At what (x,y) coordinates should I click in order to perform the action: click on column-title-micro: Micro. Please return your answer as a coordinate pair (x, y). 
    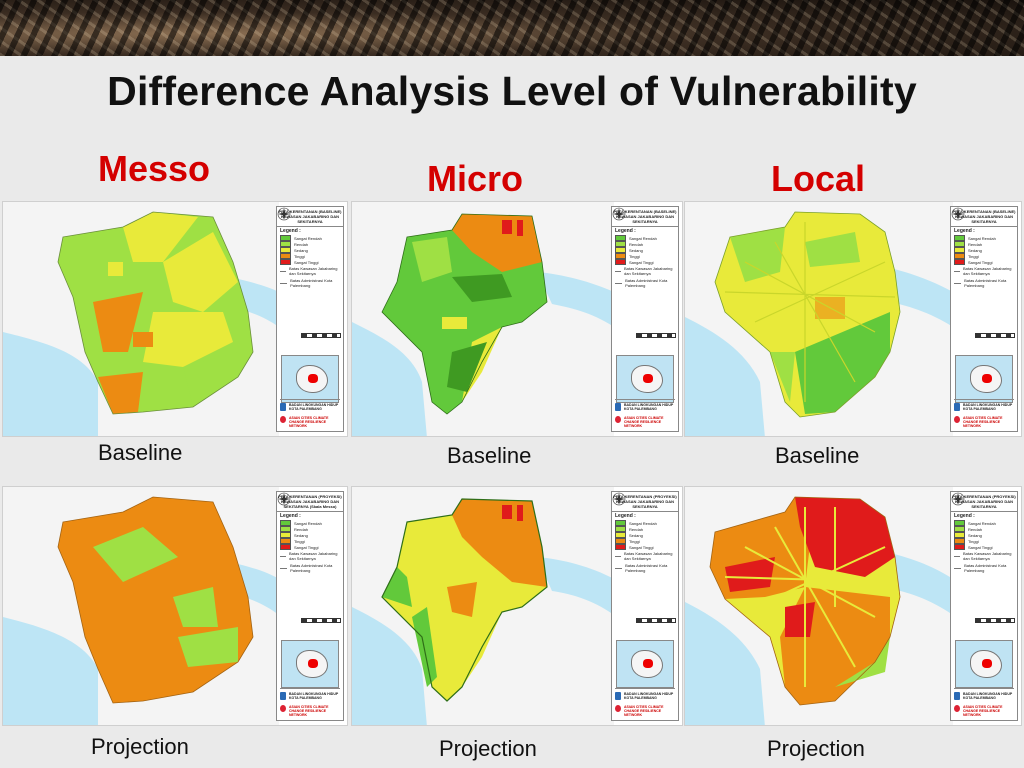
    Looking at the image, I should click on (475, 178).